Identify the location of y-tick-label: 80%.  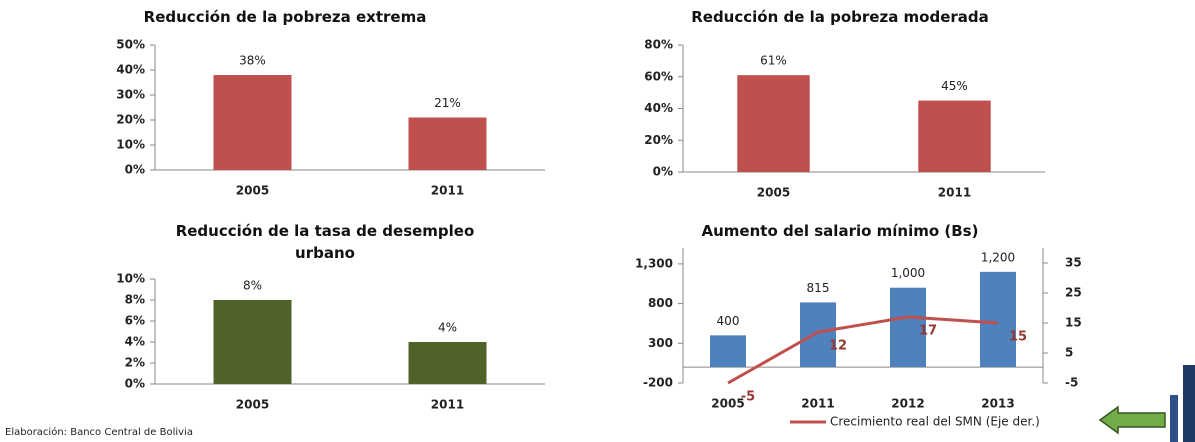
(658, 45).